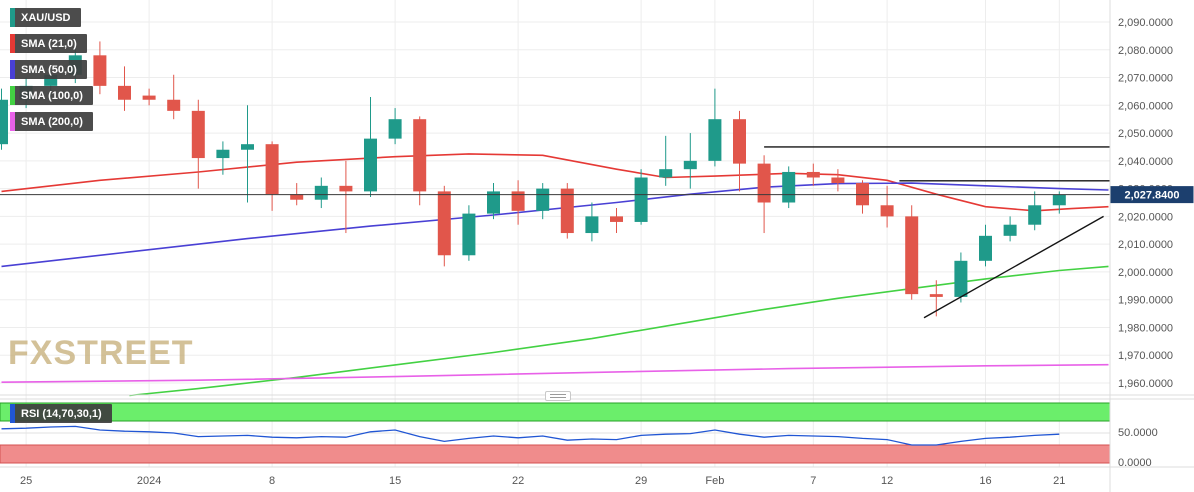  Describe the element at coordinates (1013, 267) in the screenshot. I see `trendline` at that location.